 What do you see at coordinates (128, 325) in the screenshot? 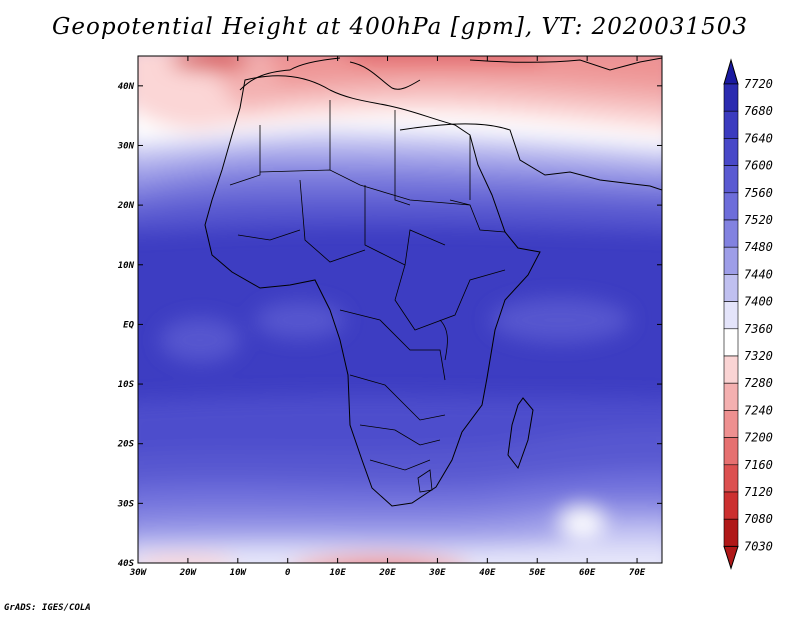
I see `lat-label: EQ` at bounding box center [128, 325].